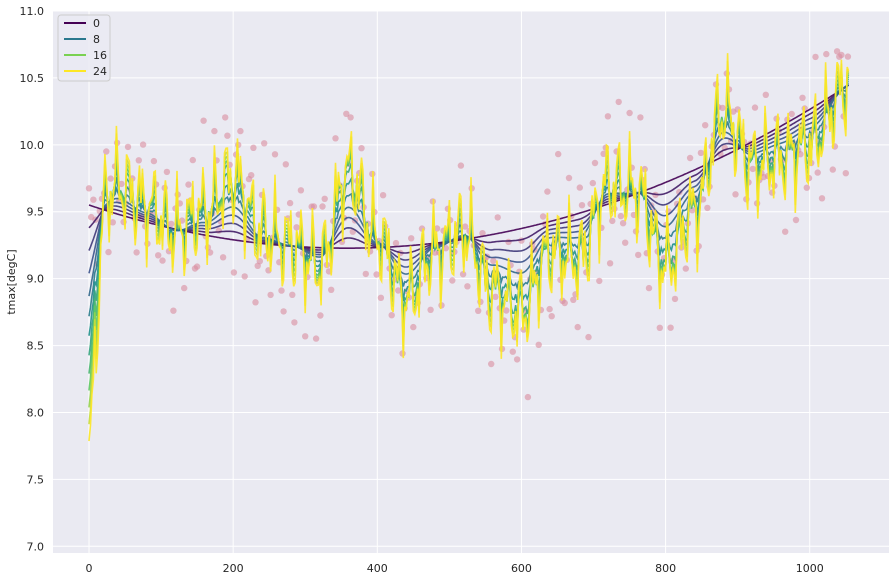 This screenshot has height=580, width=896. I want to click on legend-box, so click(84, 48).